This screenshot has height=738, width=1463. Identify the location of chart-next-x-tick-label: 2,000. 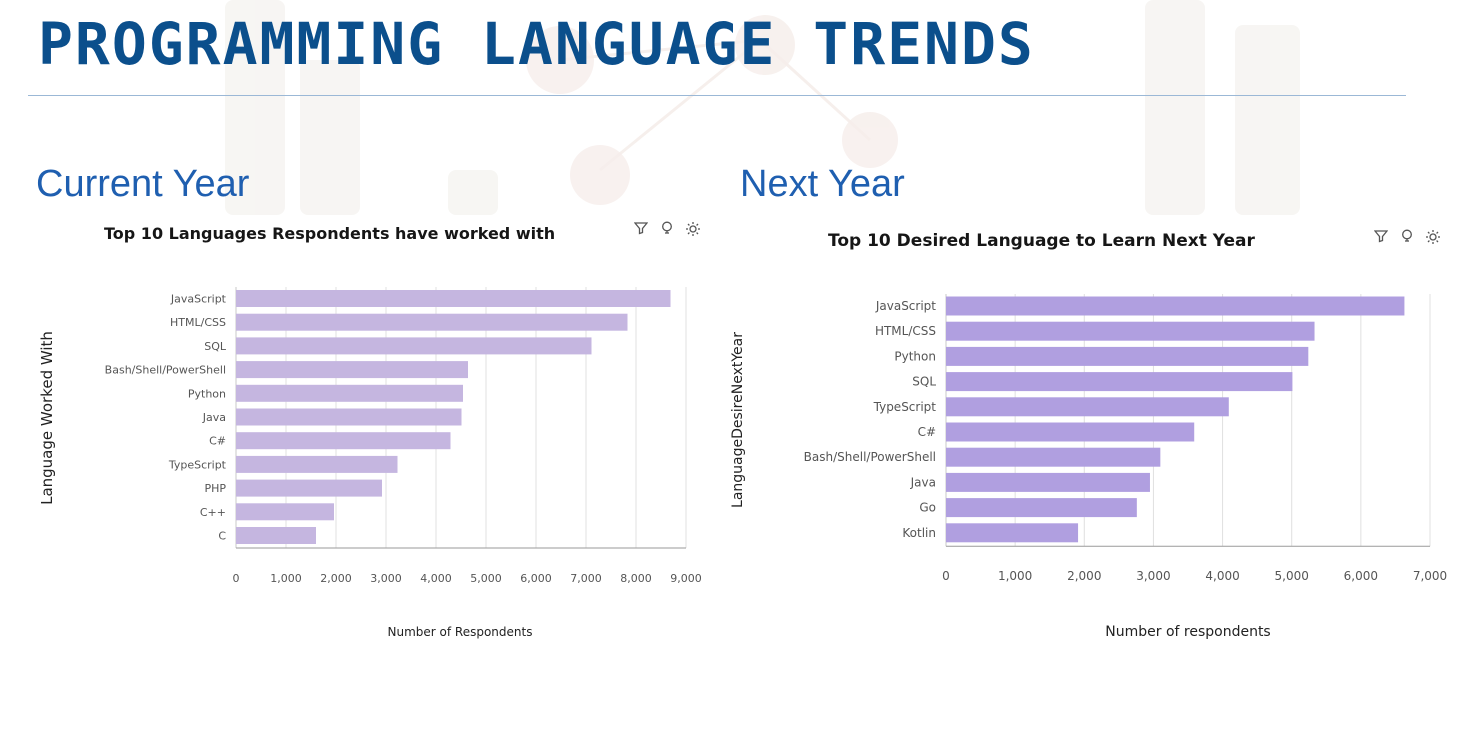
(1084, 576).